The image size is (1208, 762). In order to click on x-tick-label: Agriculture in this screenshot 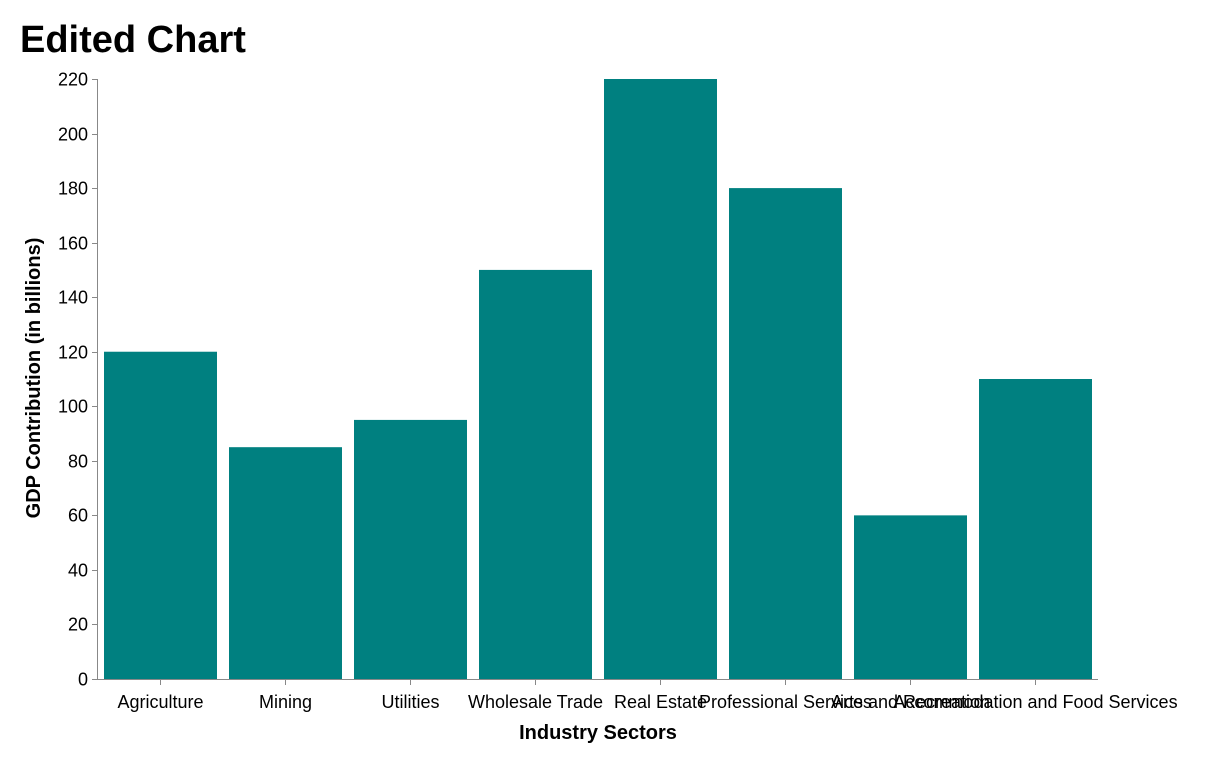, I will do `click(160, 702)`.